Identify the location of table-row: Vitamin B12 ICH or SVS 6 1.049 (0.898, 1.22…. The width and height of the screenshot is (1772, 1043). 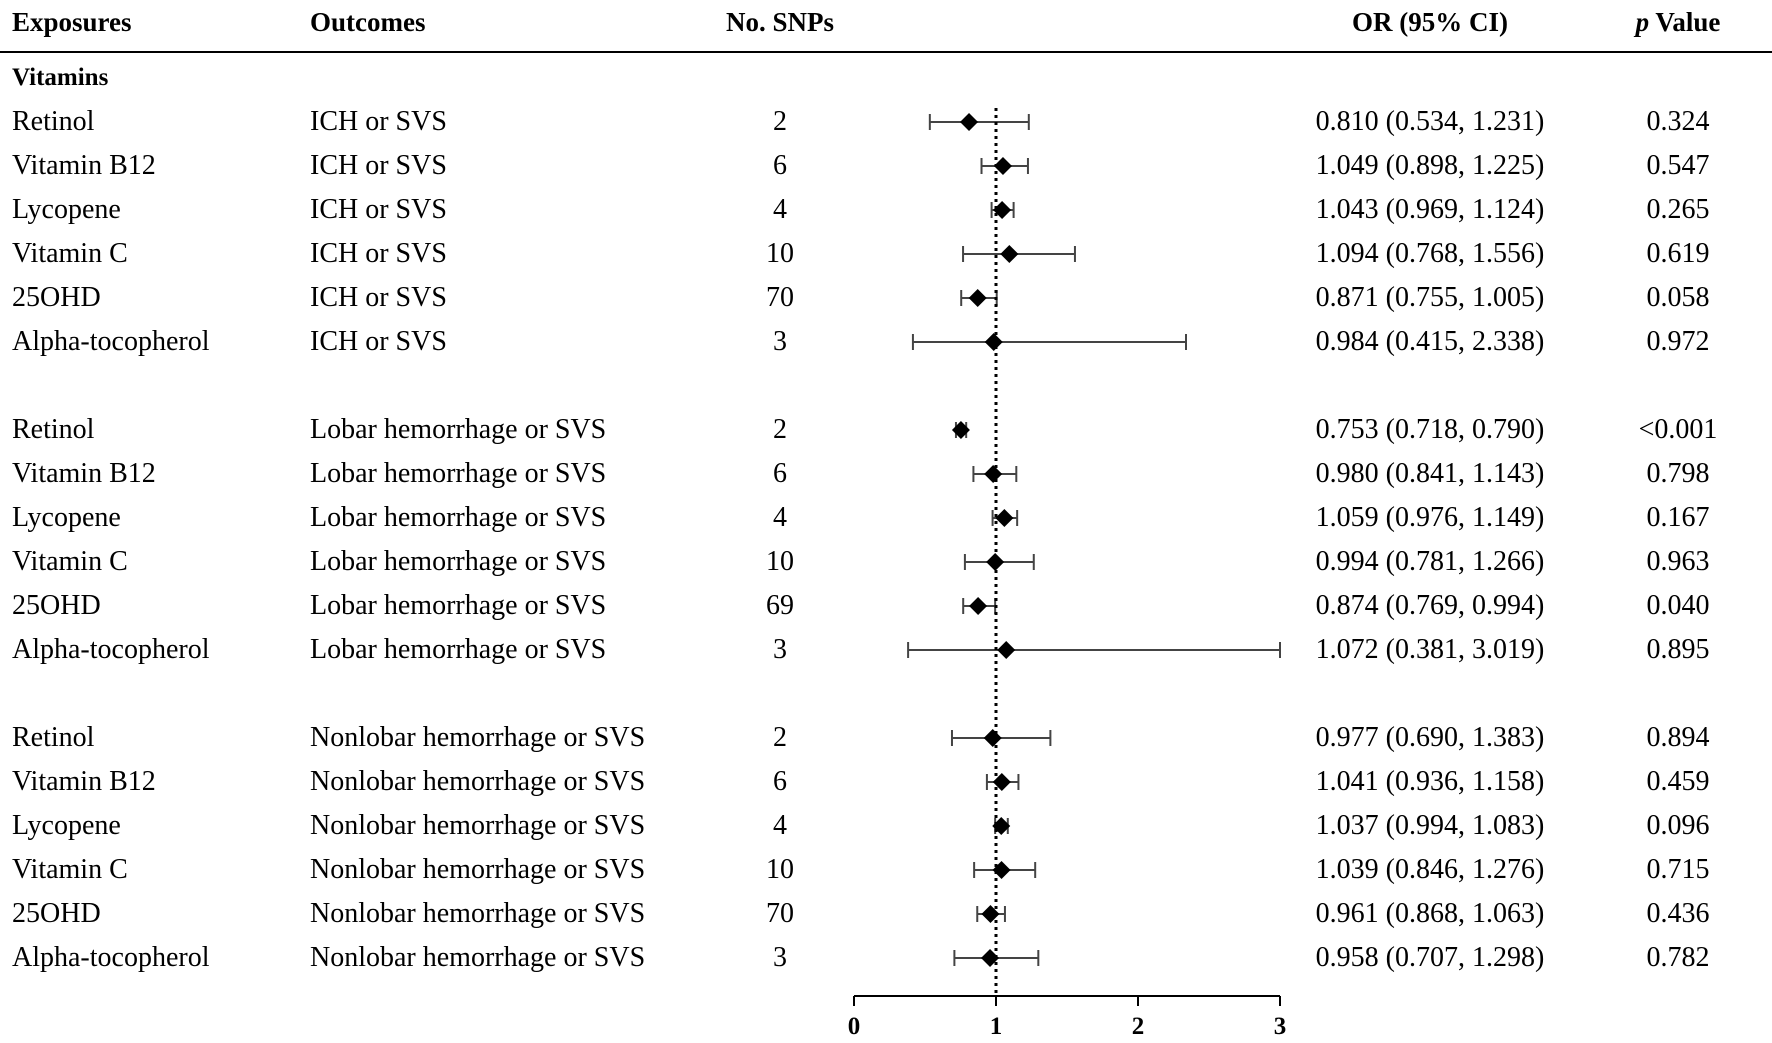
(886, 166).